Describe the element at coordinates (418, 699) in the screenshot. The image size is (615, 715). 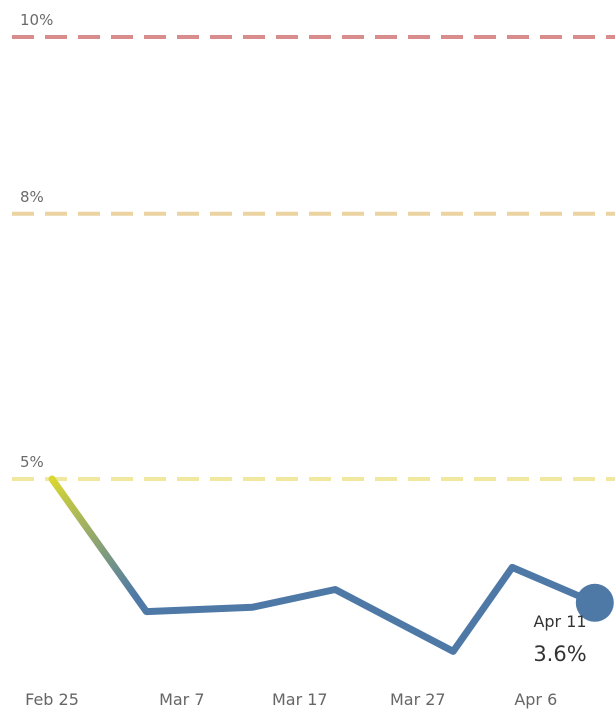
I see `x-tick-label-3: Mar 27` at that location.